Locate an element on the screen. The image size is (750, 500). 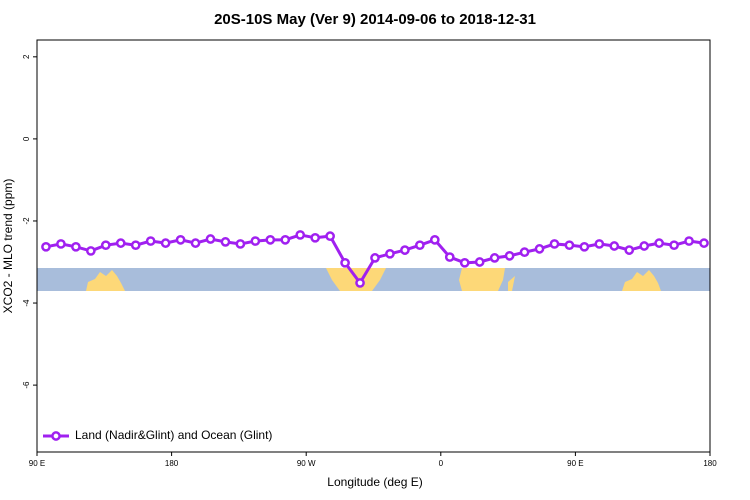
y-axis-label: XCO2 - MLO trend (ppm) is located at coordinates (8, 246).